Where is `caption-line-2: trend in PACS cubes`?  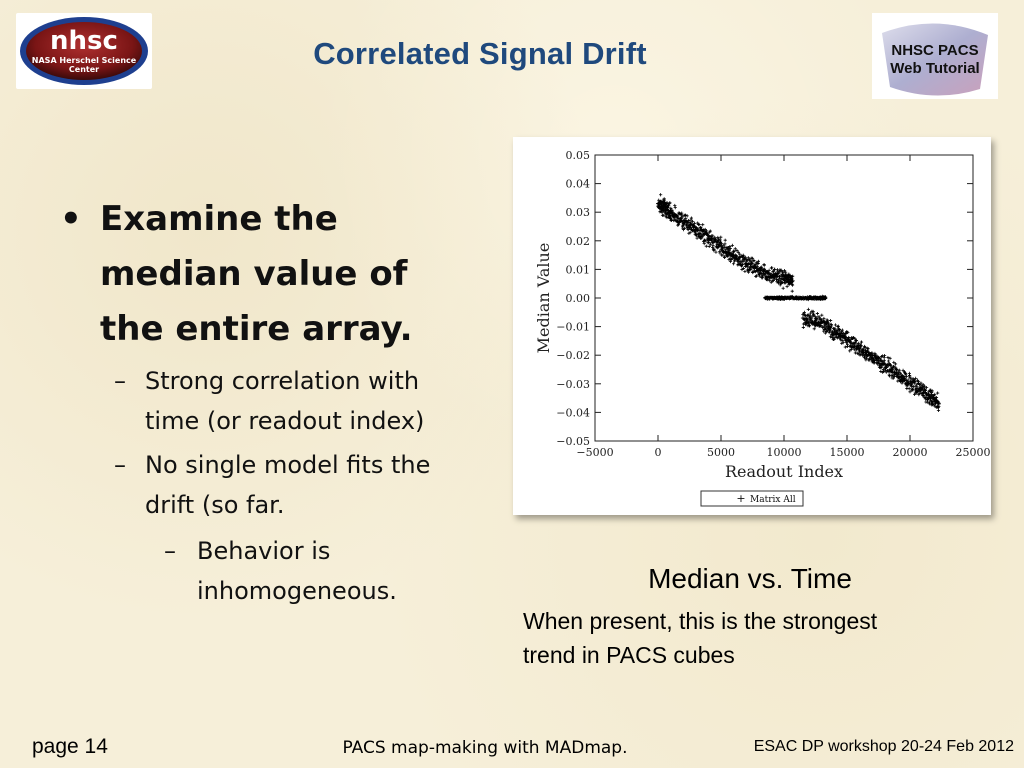
caption-line-2: trend in PACS cubes is located at coordinates (629, 655).